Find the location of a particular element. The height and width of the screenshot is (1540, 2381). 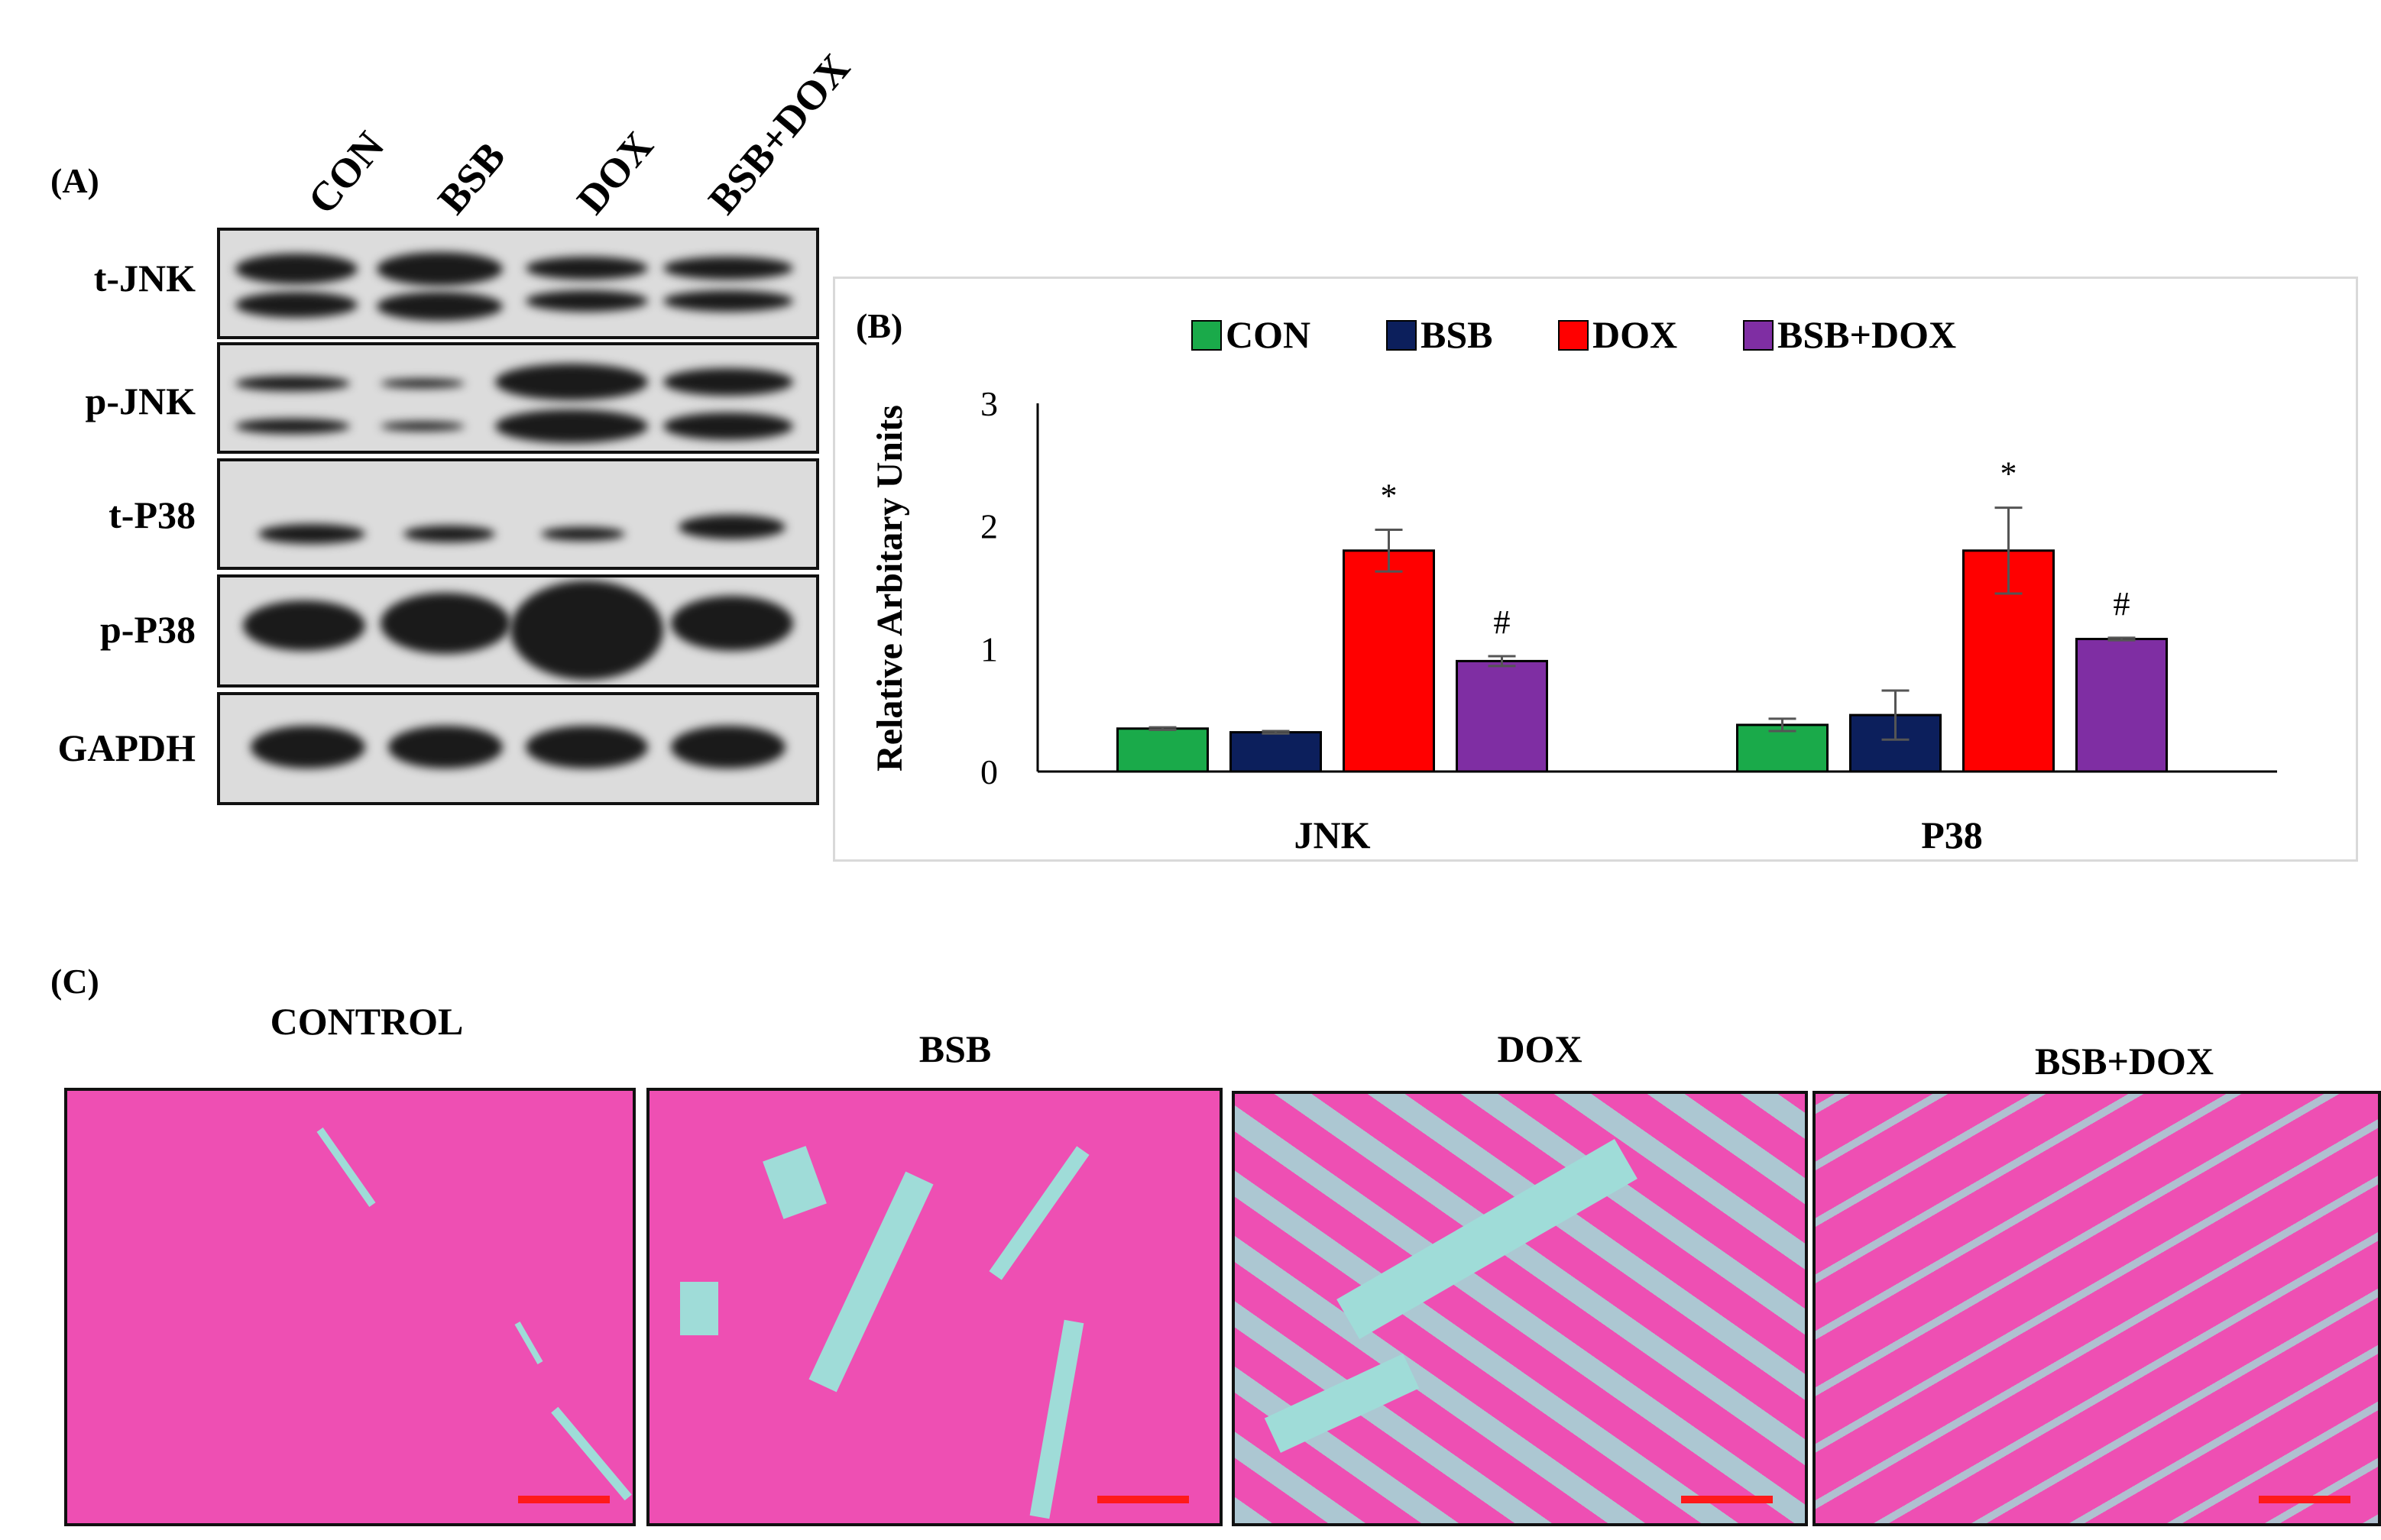

x-tick-label-p38: P38 is located at coordinates (1952, 835).